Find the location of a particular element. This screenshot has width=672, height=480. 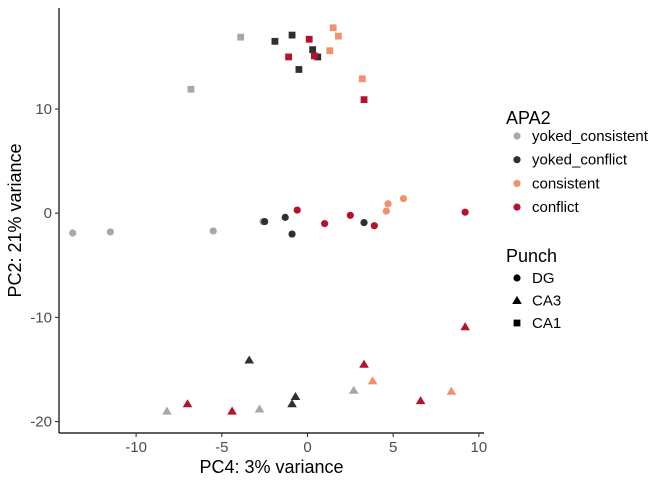

x-ticks: -10 -5 0 5 10 is located at coordinates (306, 444).